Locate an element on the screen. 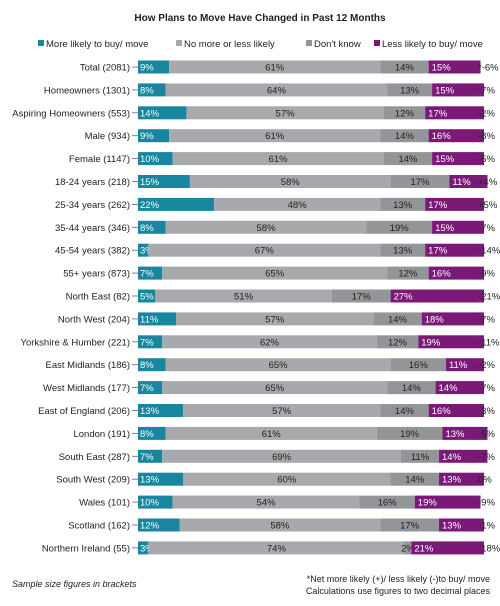  category-label: 55+ years (873) is located at coordinates (96, 274).